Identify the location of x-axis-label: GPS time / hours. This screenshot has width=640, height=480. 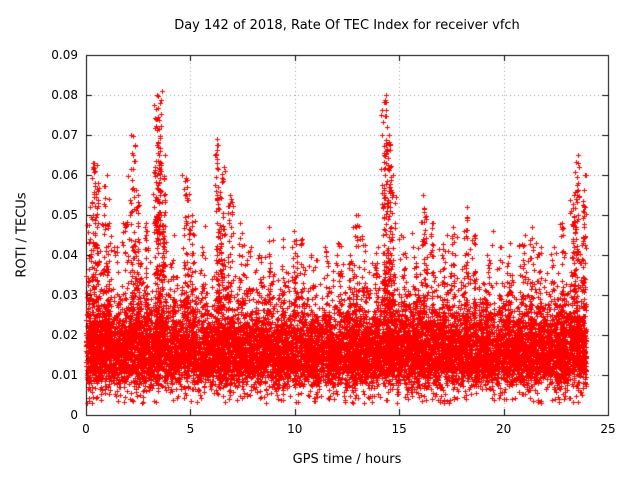
(347, 459).